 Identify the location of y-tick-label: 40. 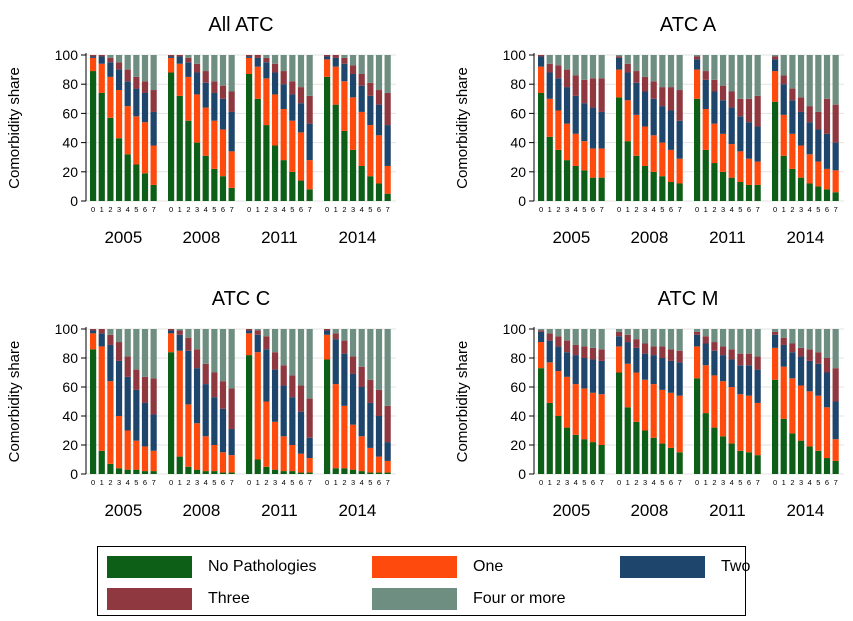
(70, 143).